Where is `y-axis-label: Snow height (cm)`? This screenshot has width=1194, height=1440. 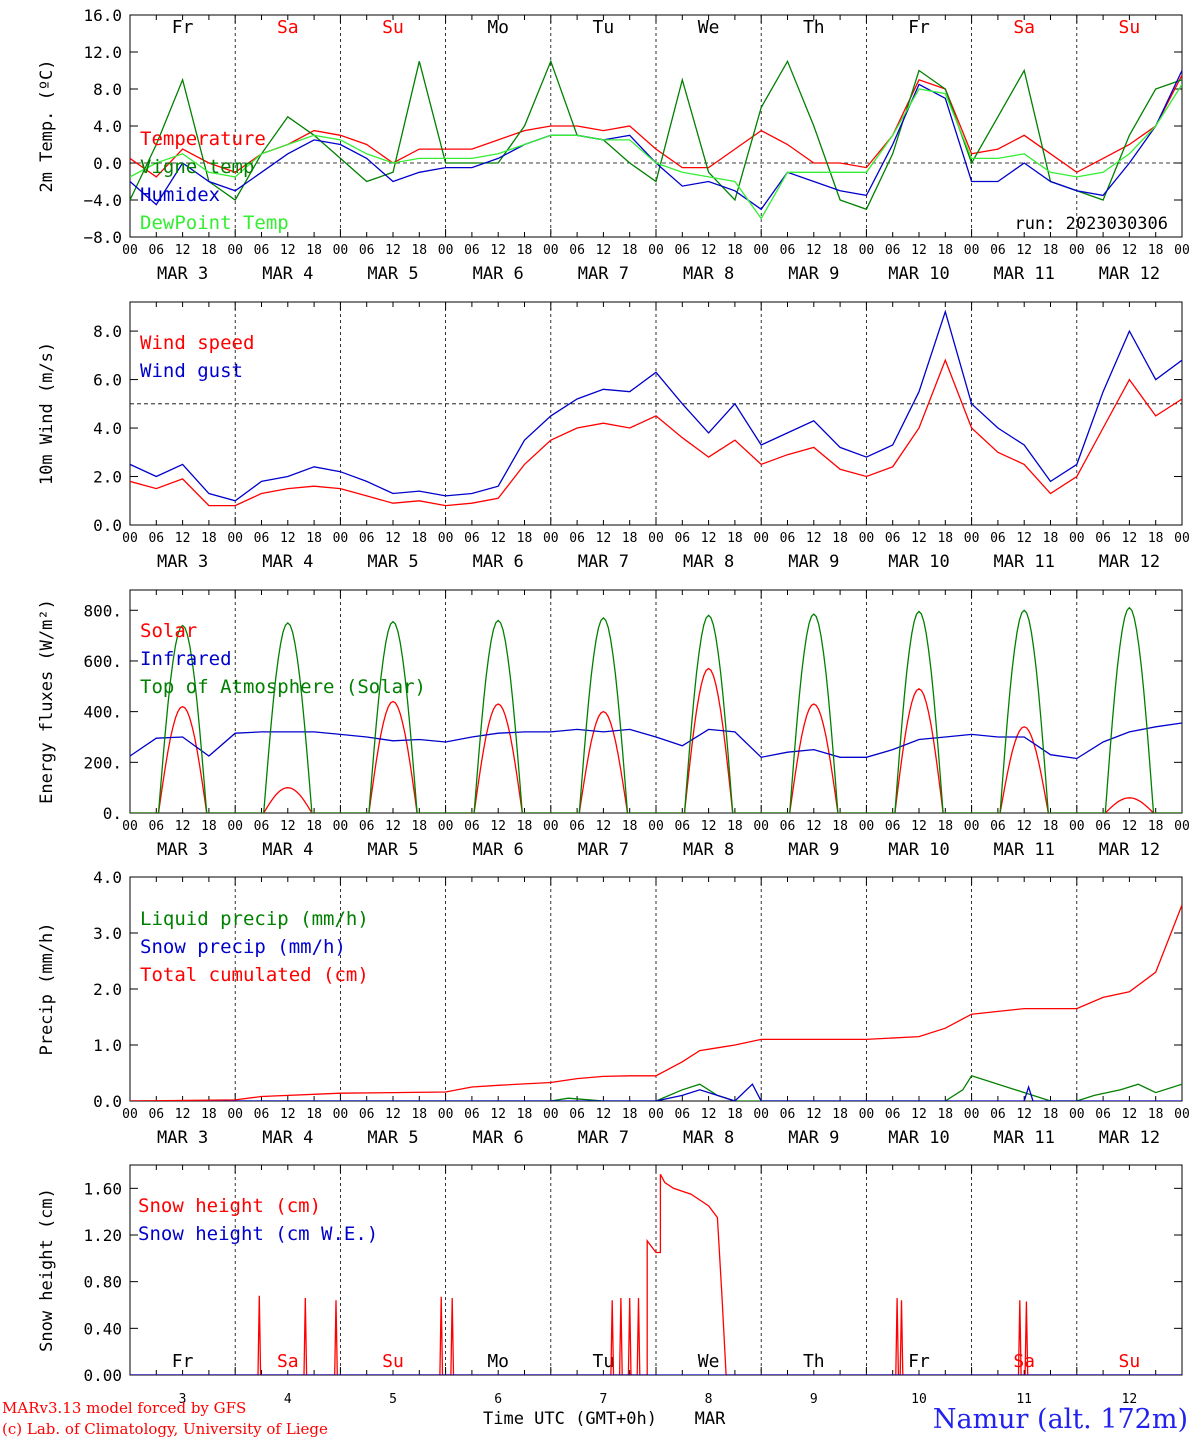 y-axis-label: Snow height (cm) is located at coordinates (47, 1270).